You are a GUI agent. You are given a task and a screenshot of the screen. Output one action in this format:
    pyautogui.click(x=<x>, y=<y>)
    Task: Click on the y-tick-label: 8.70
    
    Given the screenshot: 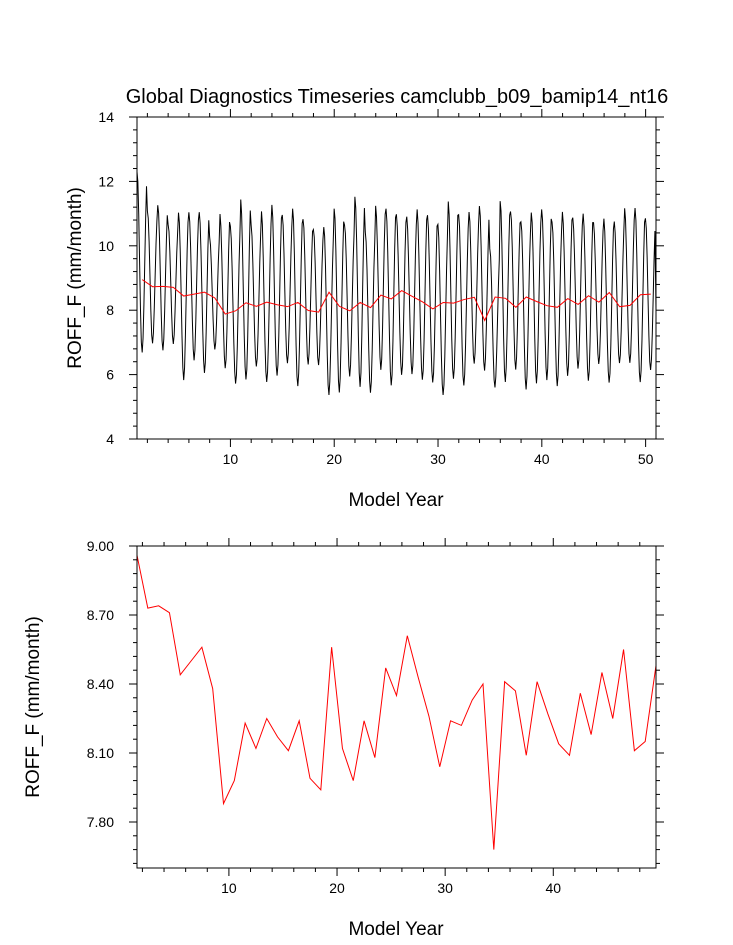 What is the action you would take?
    pyautogui.click(x=100, y=615)
    